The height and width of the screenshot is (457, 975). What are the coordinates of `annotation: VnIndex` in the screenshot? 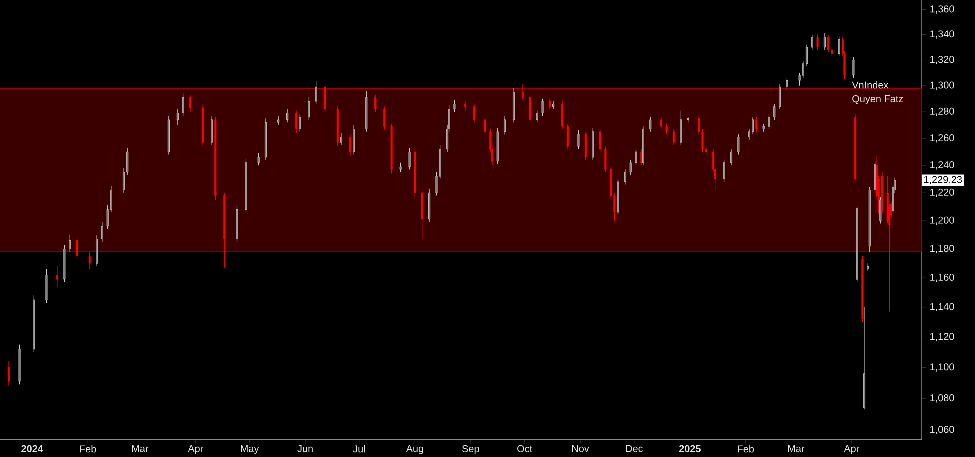 It's located at (870, 85).